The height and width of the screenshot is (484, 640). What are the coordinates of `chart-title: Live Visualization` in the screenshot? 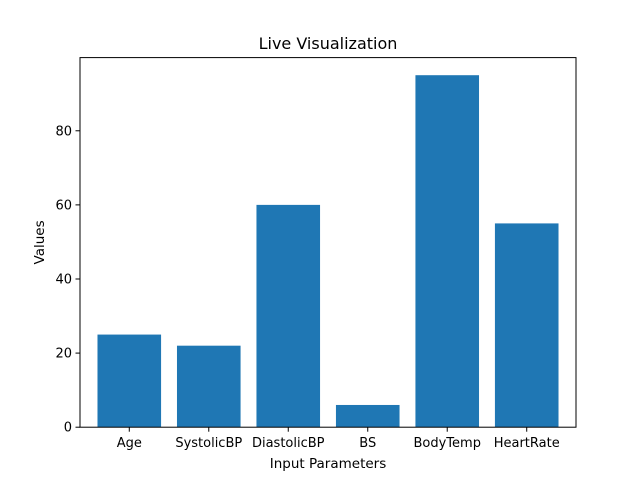 It's located at (328, 43).